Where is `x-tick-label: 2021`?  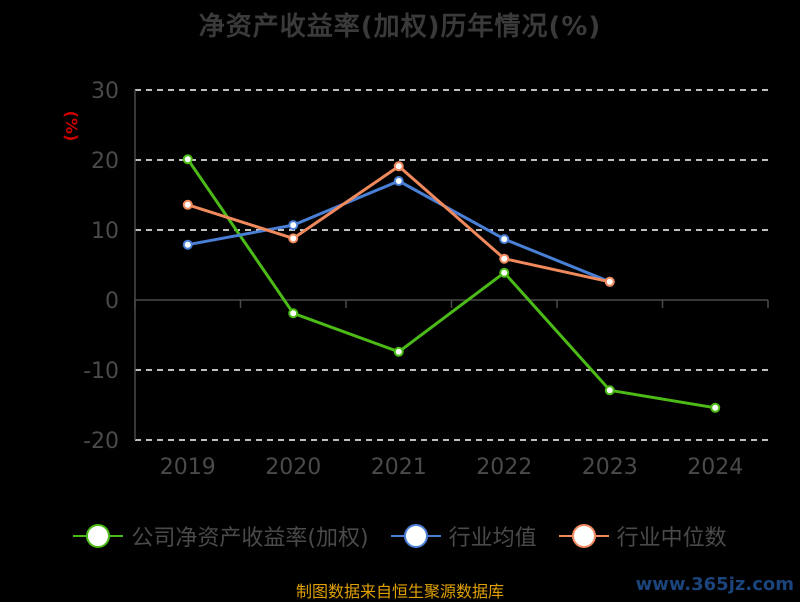
x-tick-label: 2021 is located at coordinates (399, 467).